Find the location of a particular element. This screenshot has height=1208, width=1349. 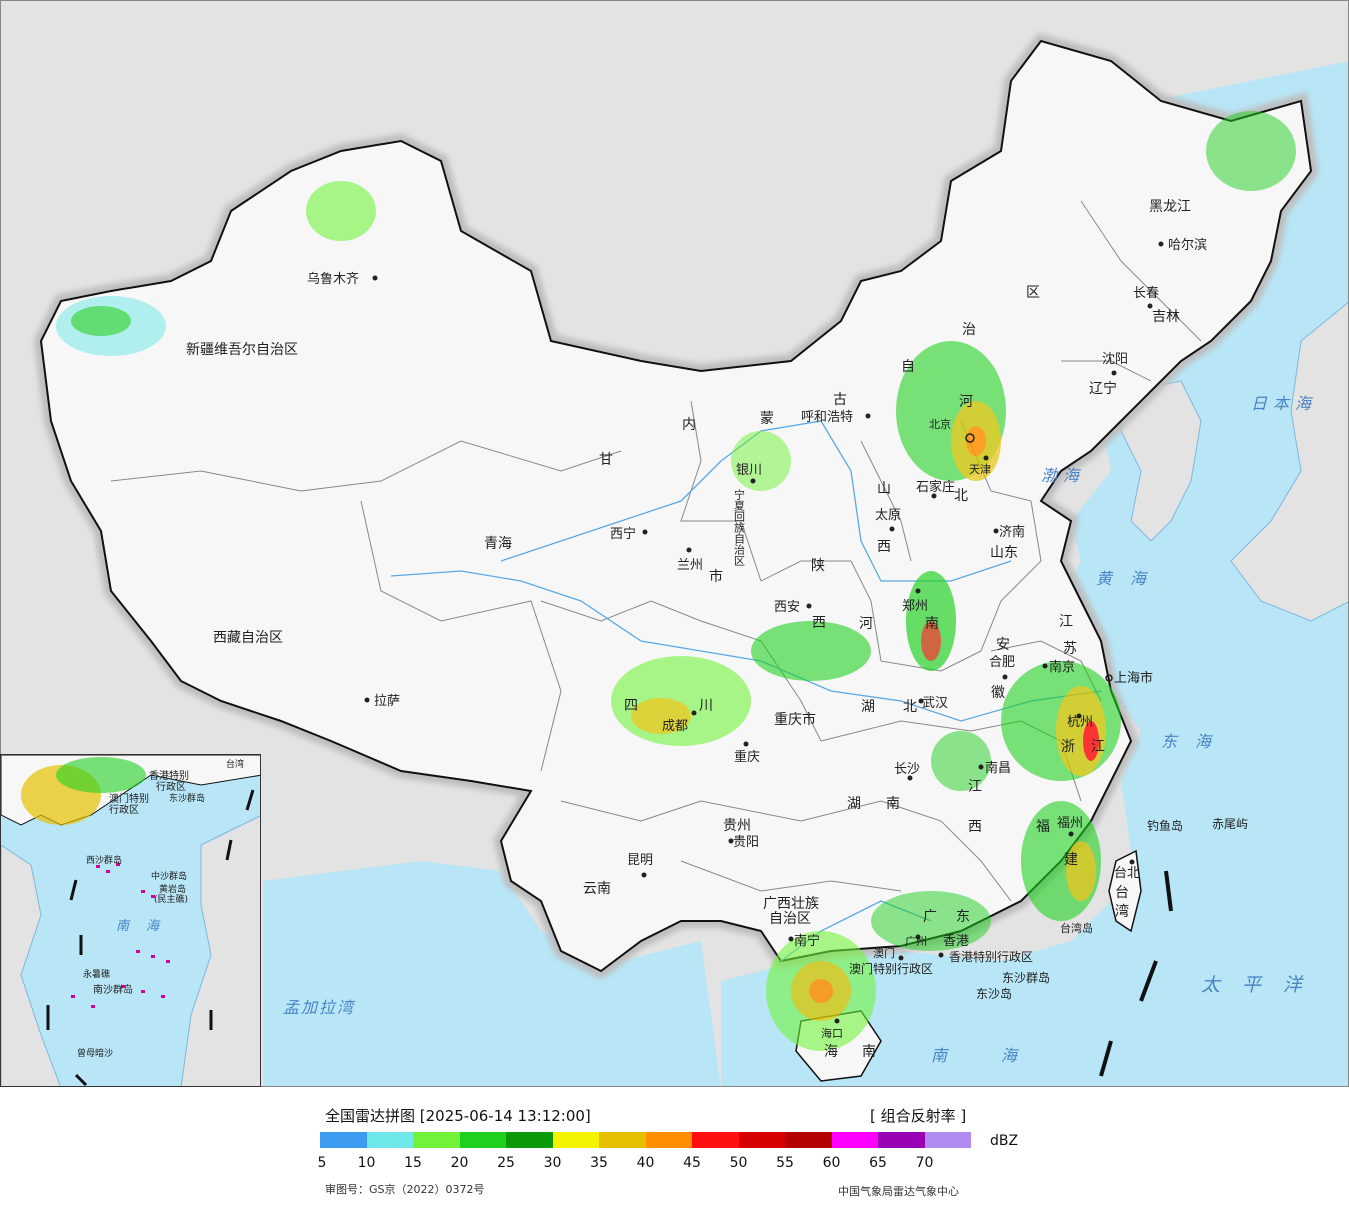

city-label: 香港 is located at coordinates (956, 941).